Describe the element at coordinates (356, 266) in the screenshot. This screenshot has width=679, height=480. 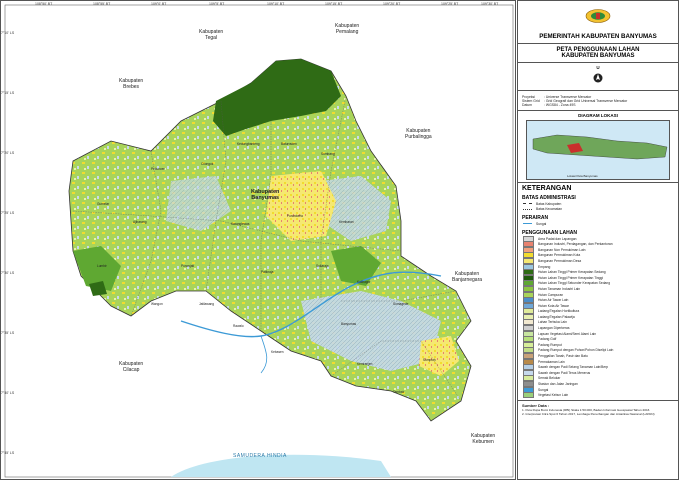
I see `forest-east` at that location.